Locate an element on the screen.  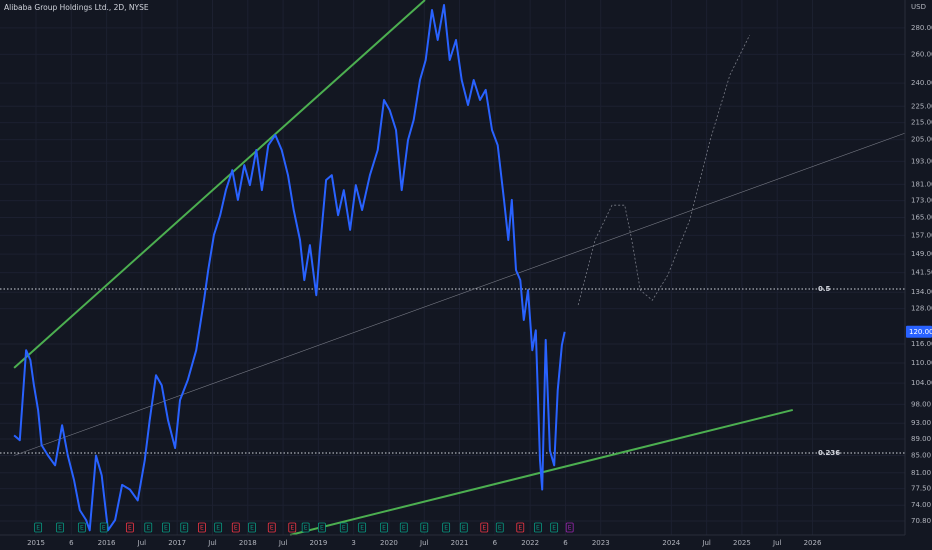
x-tick-label: 2019 is located at coordinates (318, 543).